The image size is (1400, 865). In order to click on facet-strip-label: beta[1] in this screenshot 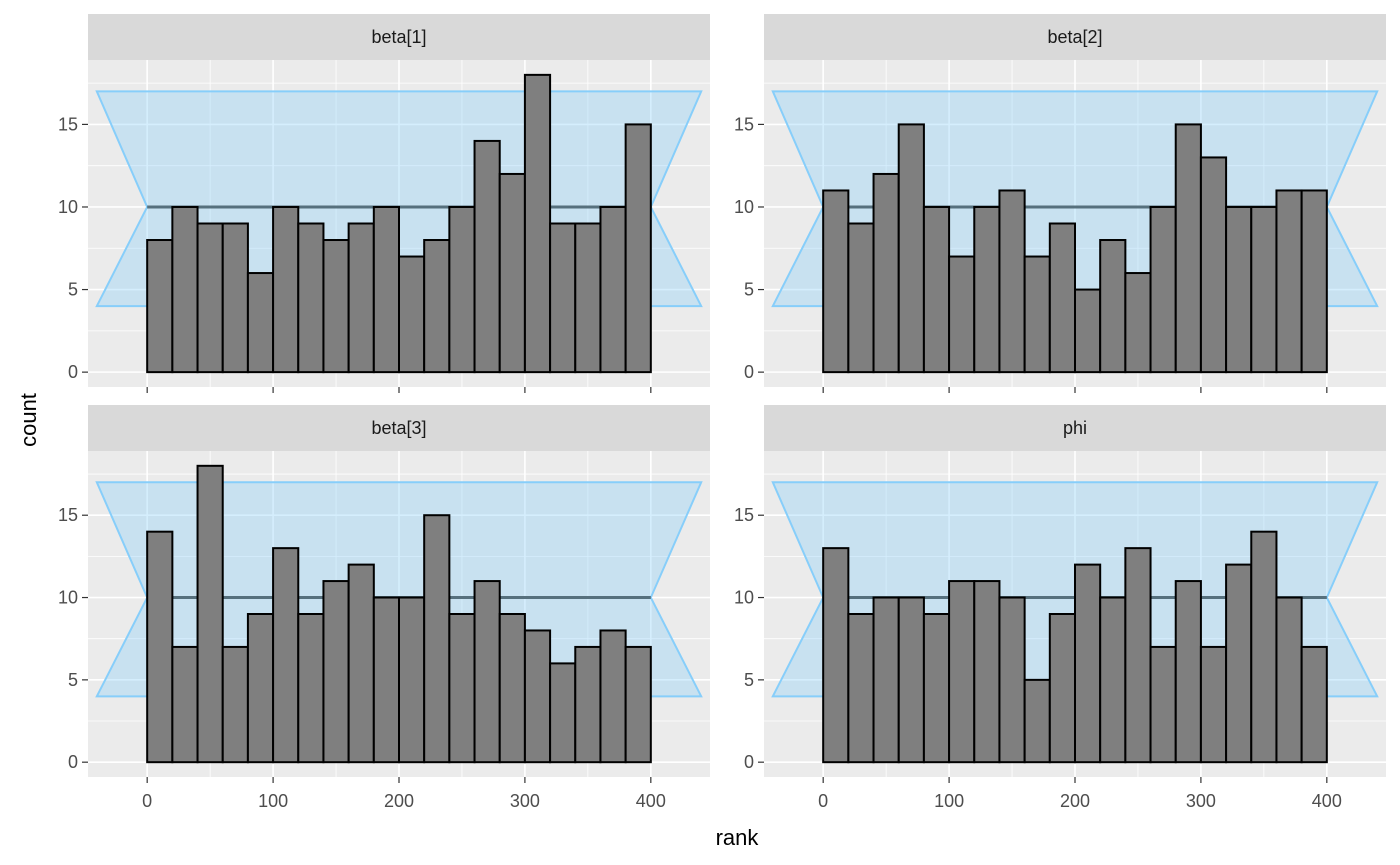, I will do `click(398, 37)`.